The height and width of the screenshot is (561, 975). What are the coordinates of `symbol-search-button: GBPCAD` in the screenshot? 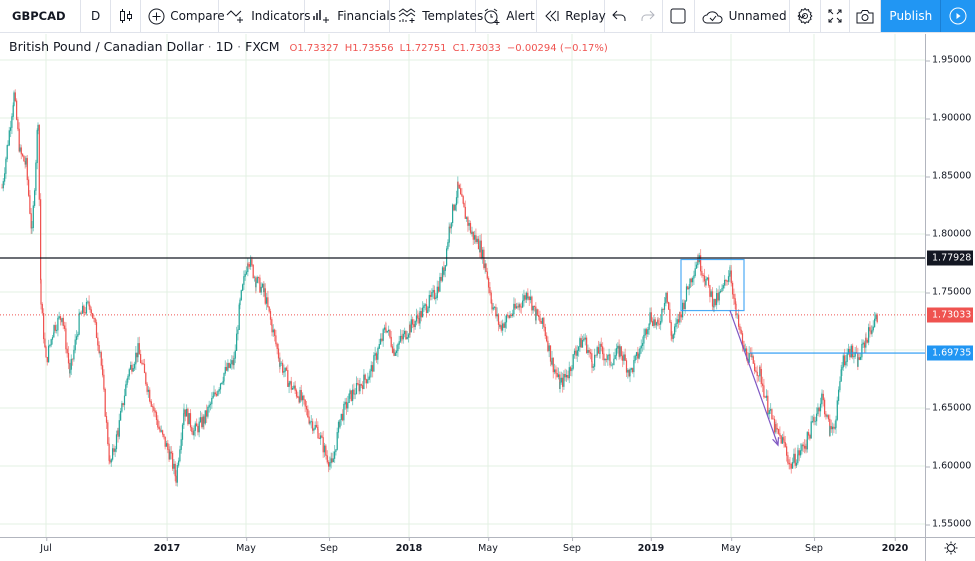 It's located at (40, 16).